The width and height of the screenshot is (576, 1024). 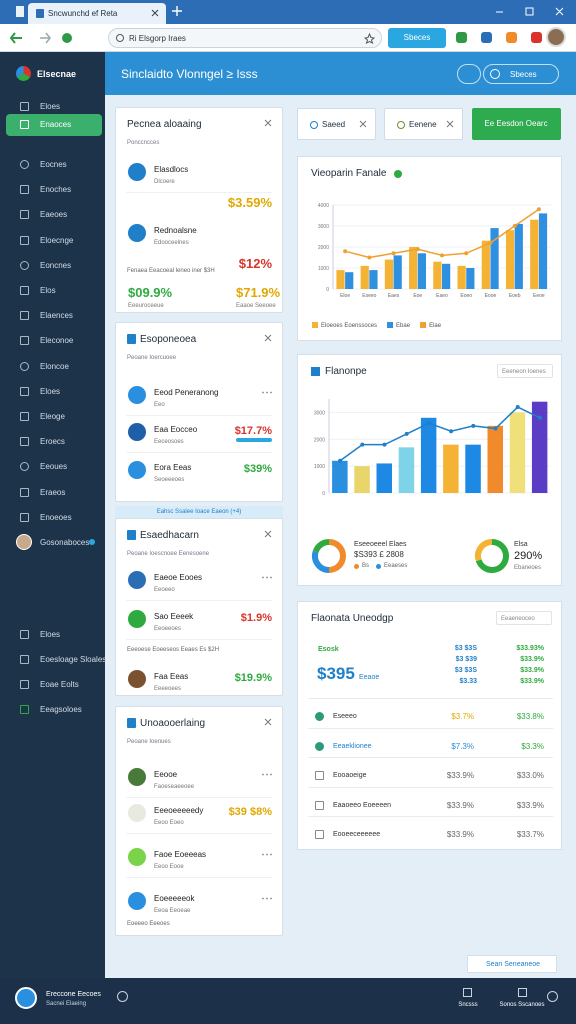 I want to click on stat-label: Eeeuroceeue, so click(x=146, y=306).